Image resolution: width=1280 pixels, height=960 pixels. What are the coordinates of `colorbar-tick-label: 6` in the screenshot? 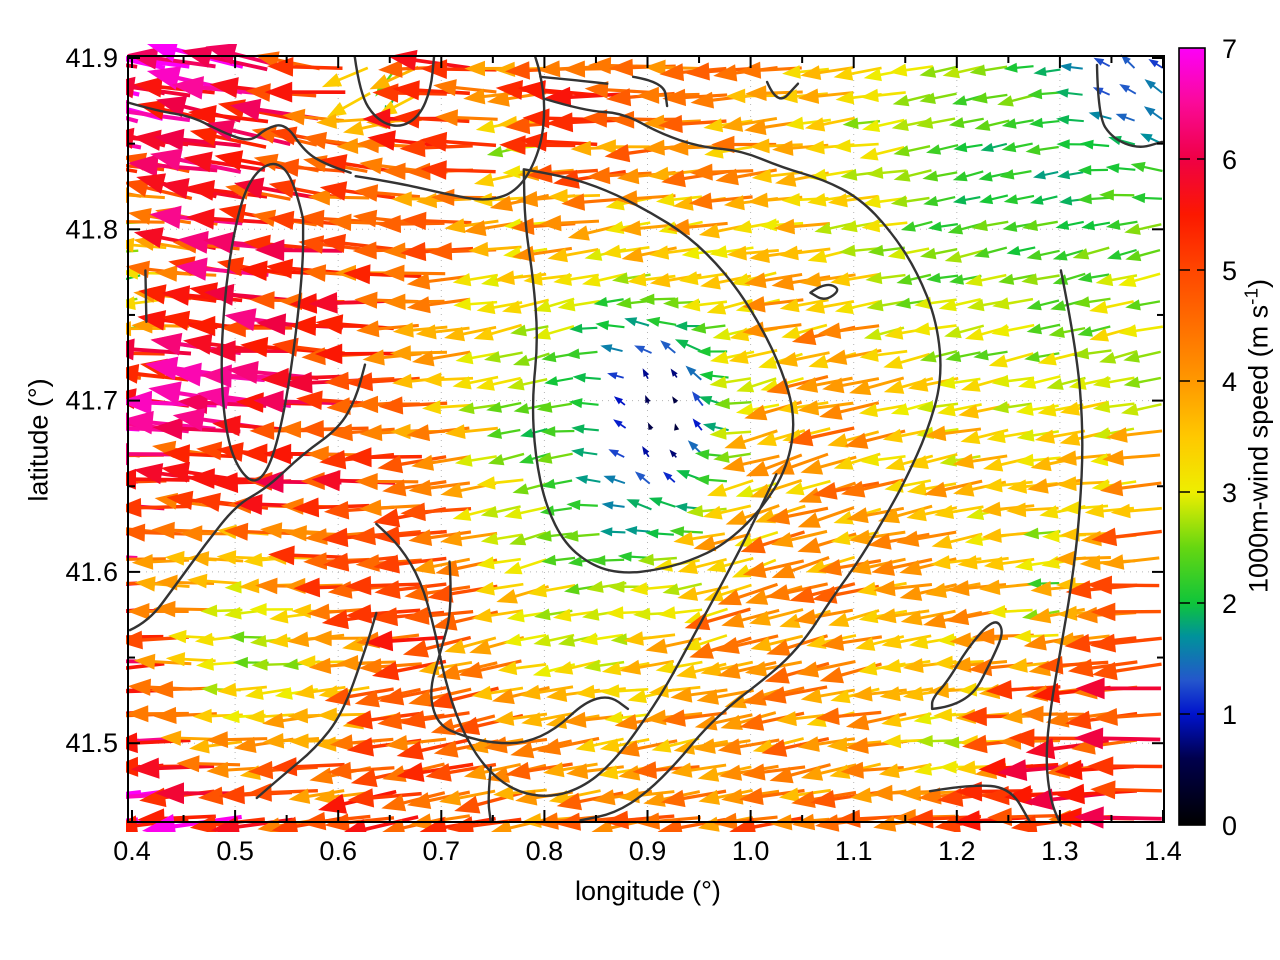 It's located at (1229, 160).